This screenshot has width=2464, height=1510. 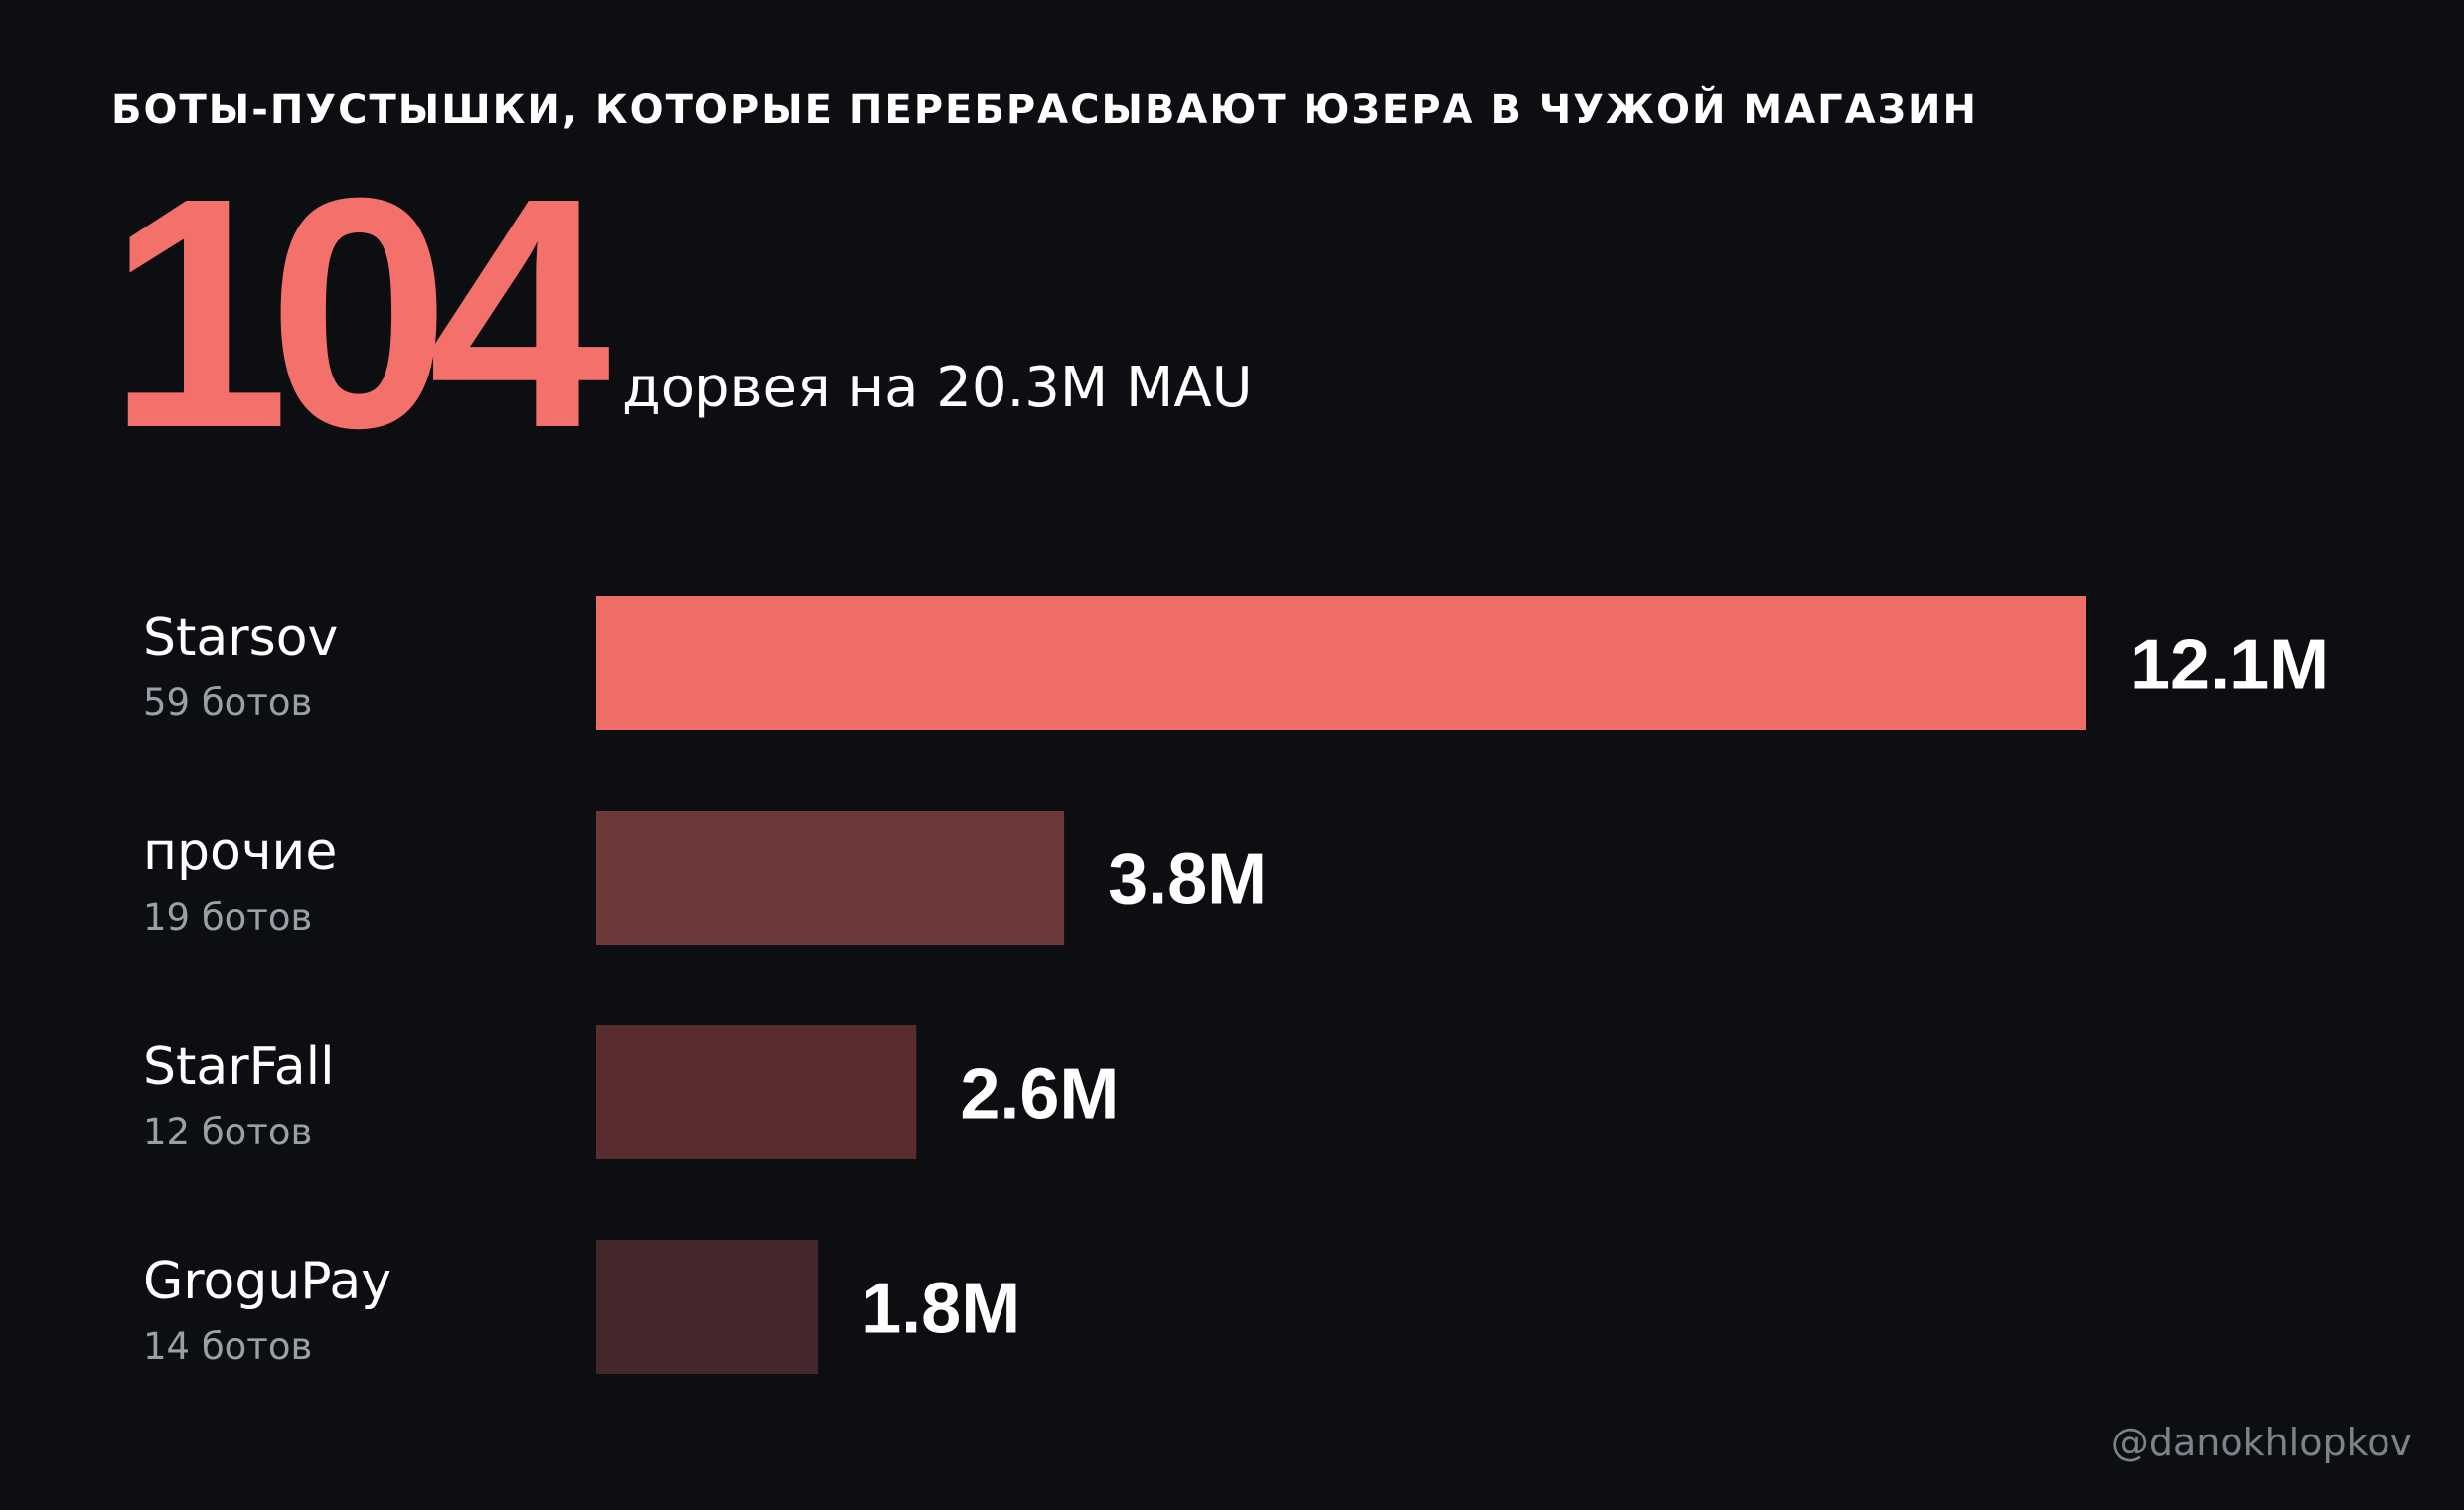 I want to click on bar-value-label-1: 3.8M, so click(x=1187, y=880).